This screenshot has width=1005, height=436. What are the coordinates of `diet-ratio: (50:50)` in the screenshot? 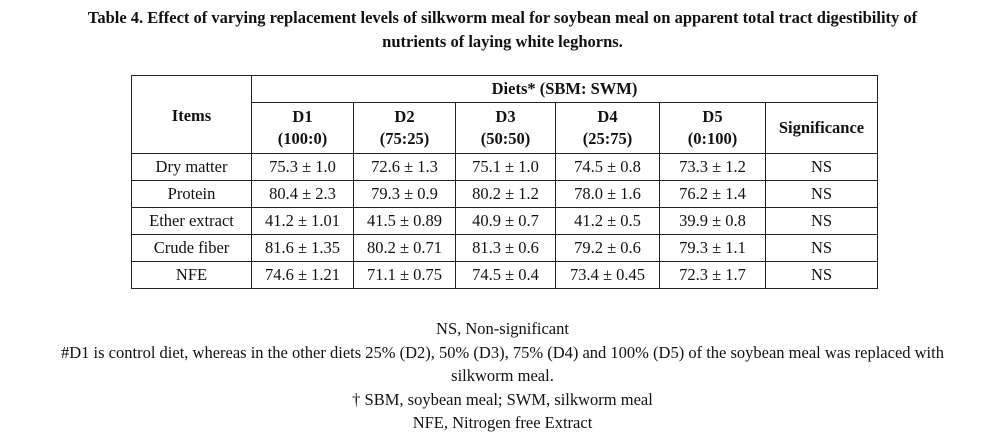 It's located at (505, 138).